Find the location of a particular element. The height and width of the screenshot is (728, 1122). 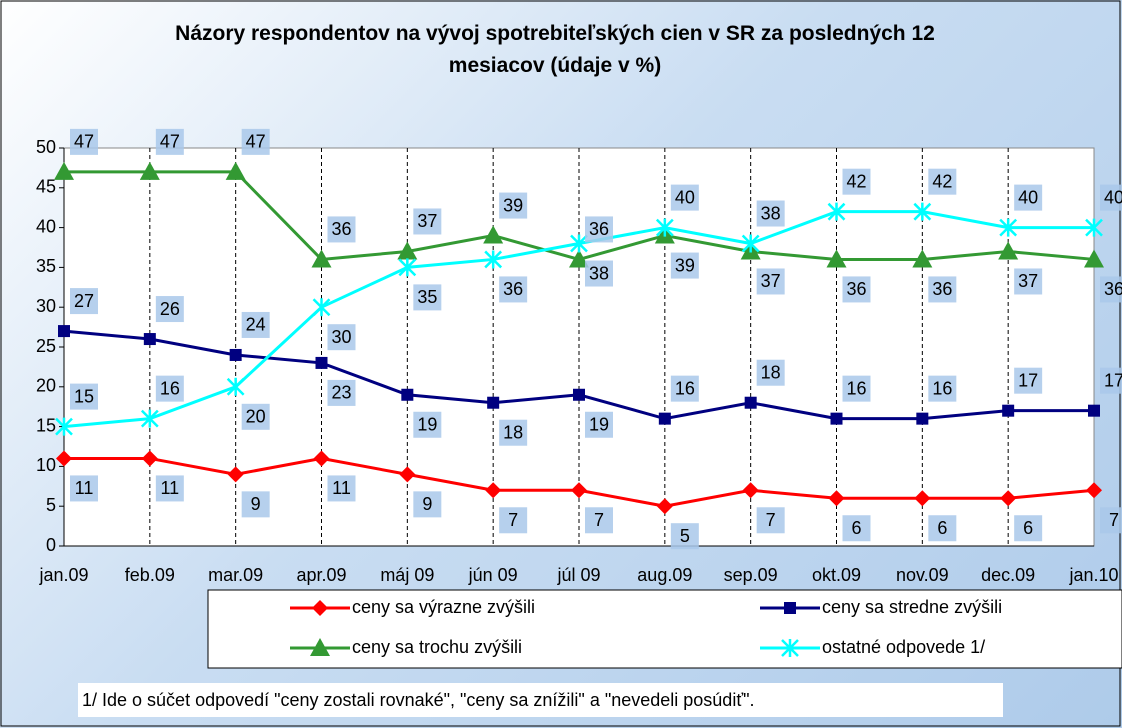

data-label: 26 is located at coordinates (170, 309).